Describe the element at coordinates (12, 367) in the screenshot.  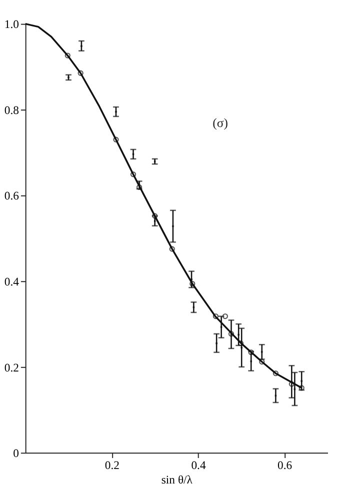
I see `y-tick-label: 0.2` at that location.